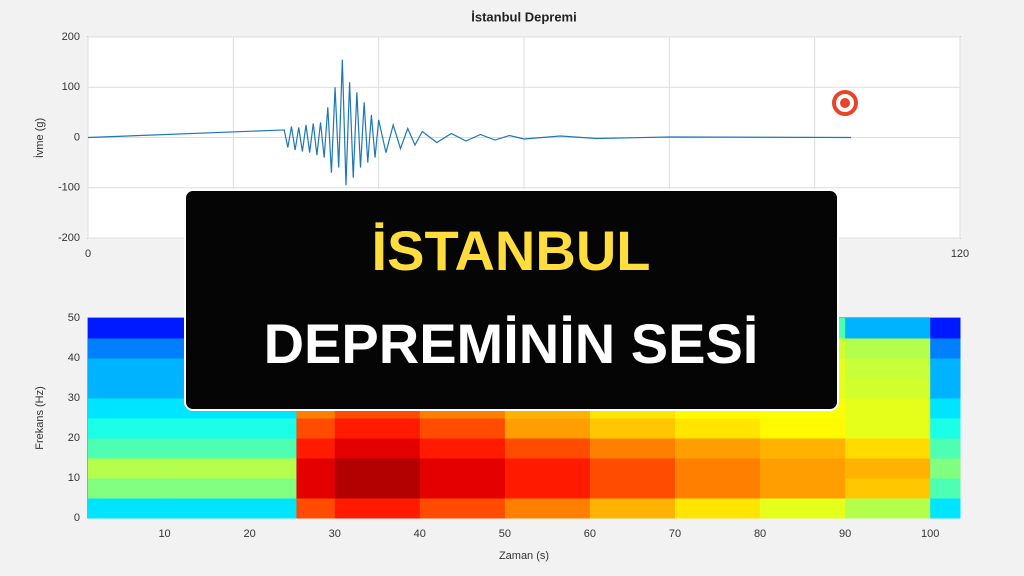  What do you see at coordinates (845, 534) in the screenshot?
I see `x-tick-label: 90` at bounding box center [845, 534].